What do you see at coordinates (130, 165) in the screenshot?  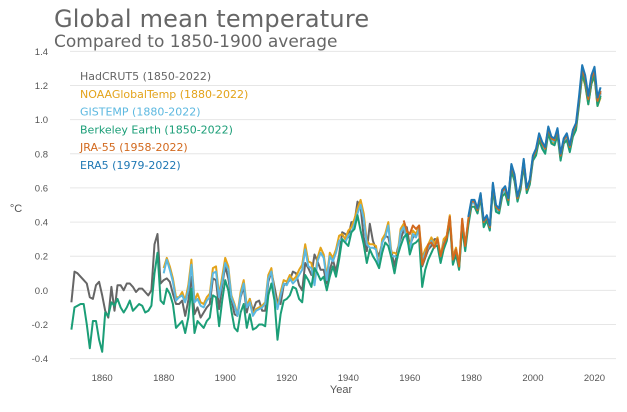 I see `legend-entry: ERA5 (1979-2022)` at bounding box center [130, 165].